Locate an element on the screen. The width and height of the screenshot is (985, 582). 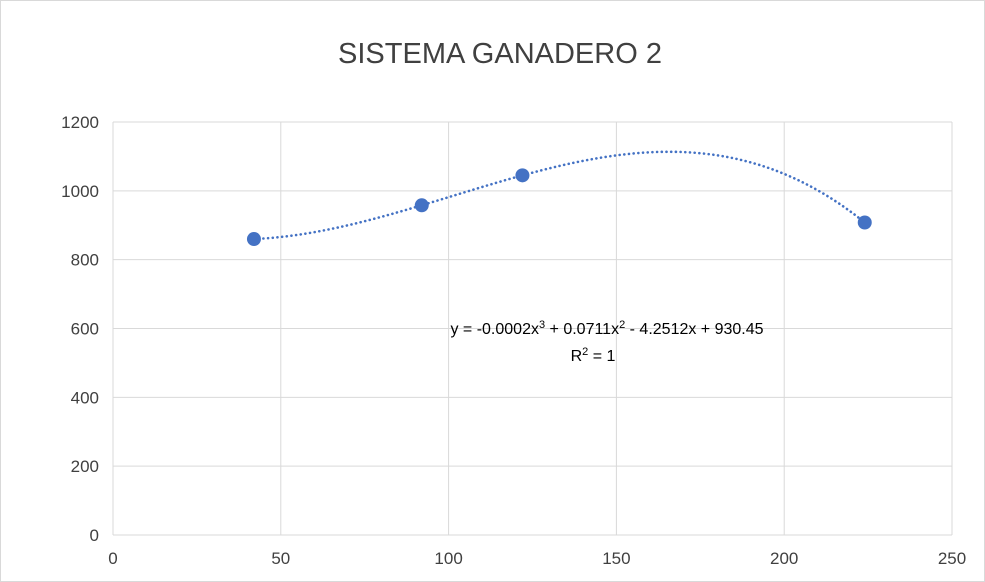
eq-sup-2: 2 is located at coordinates (622, 325).